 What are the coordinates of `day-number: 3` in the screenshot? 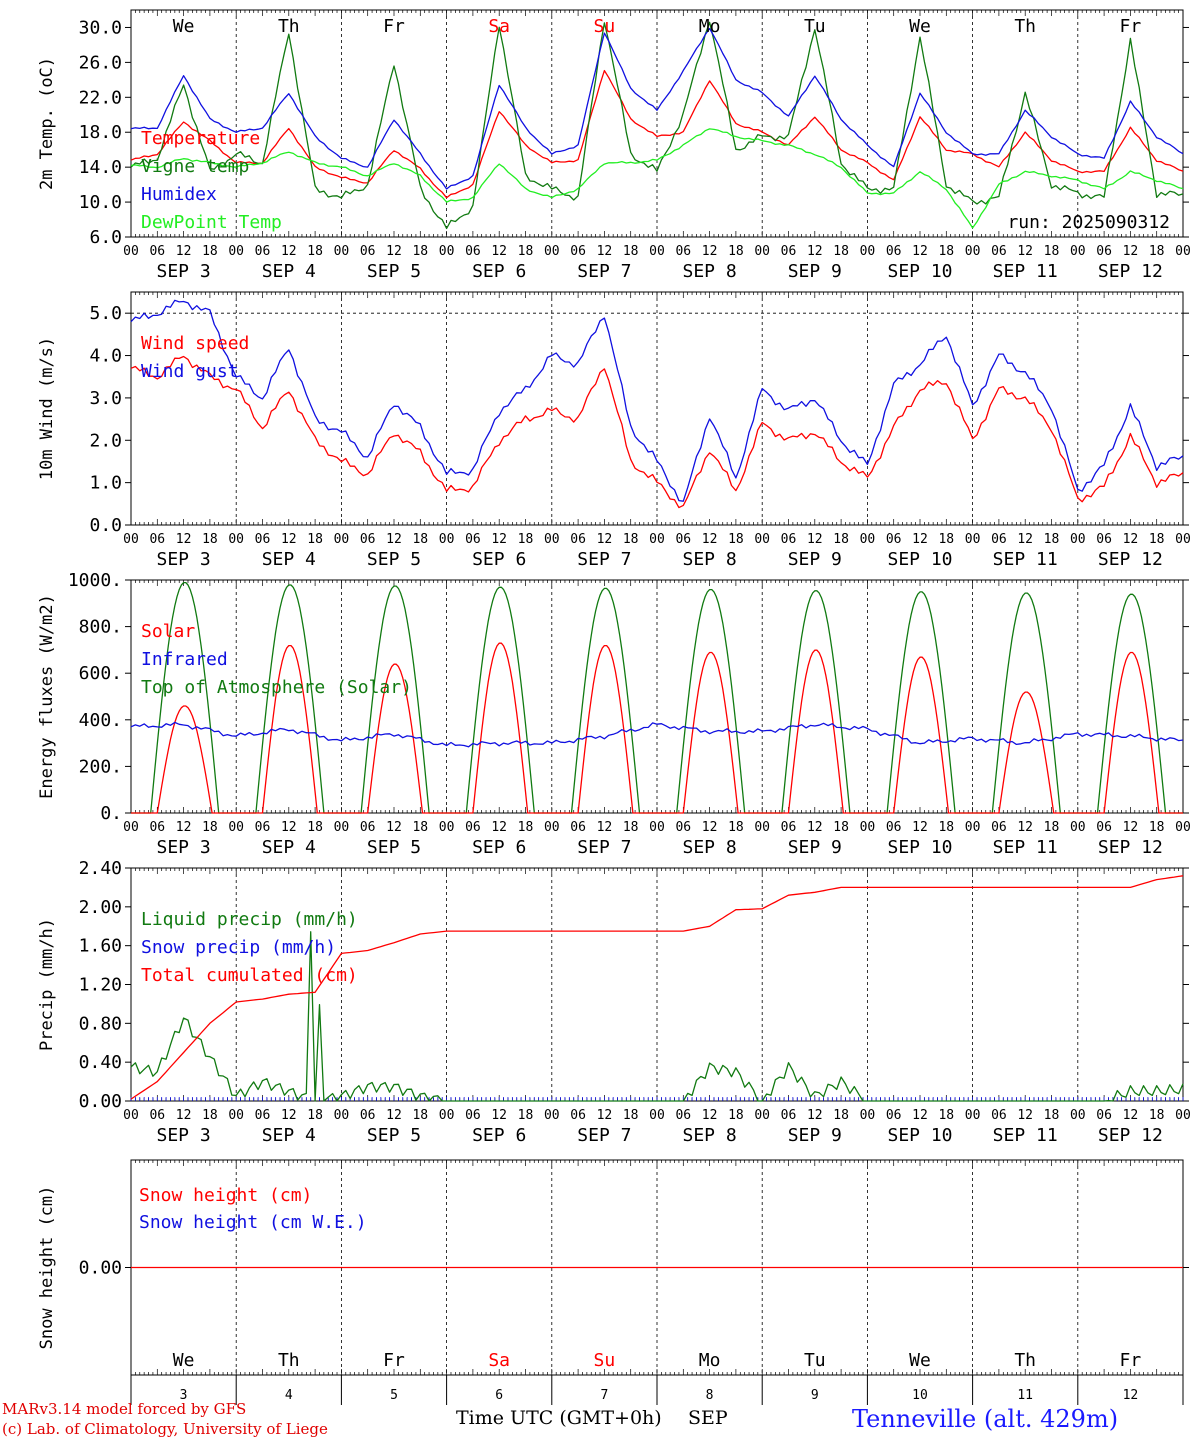 It's located at (184, 1395).